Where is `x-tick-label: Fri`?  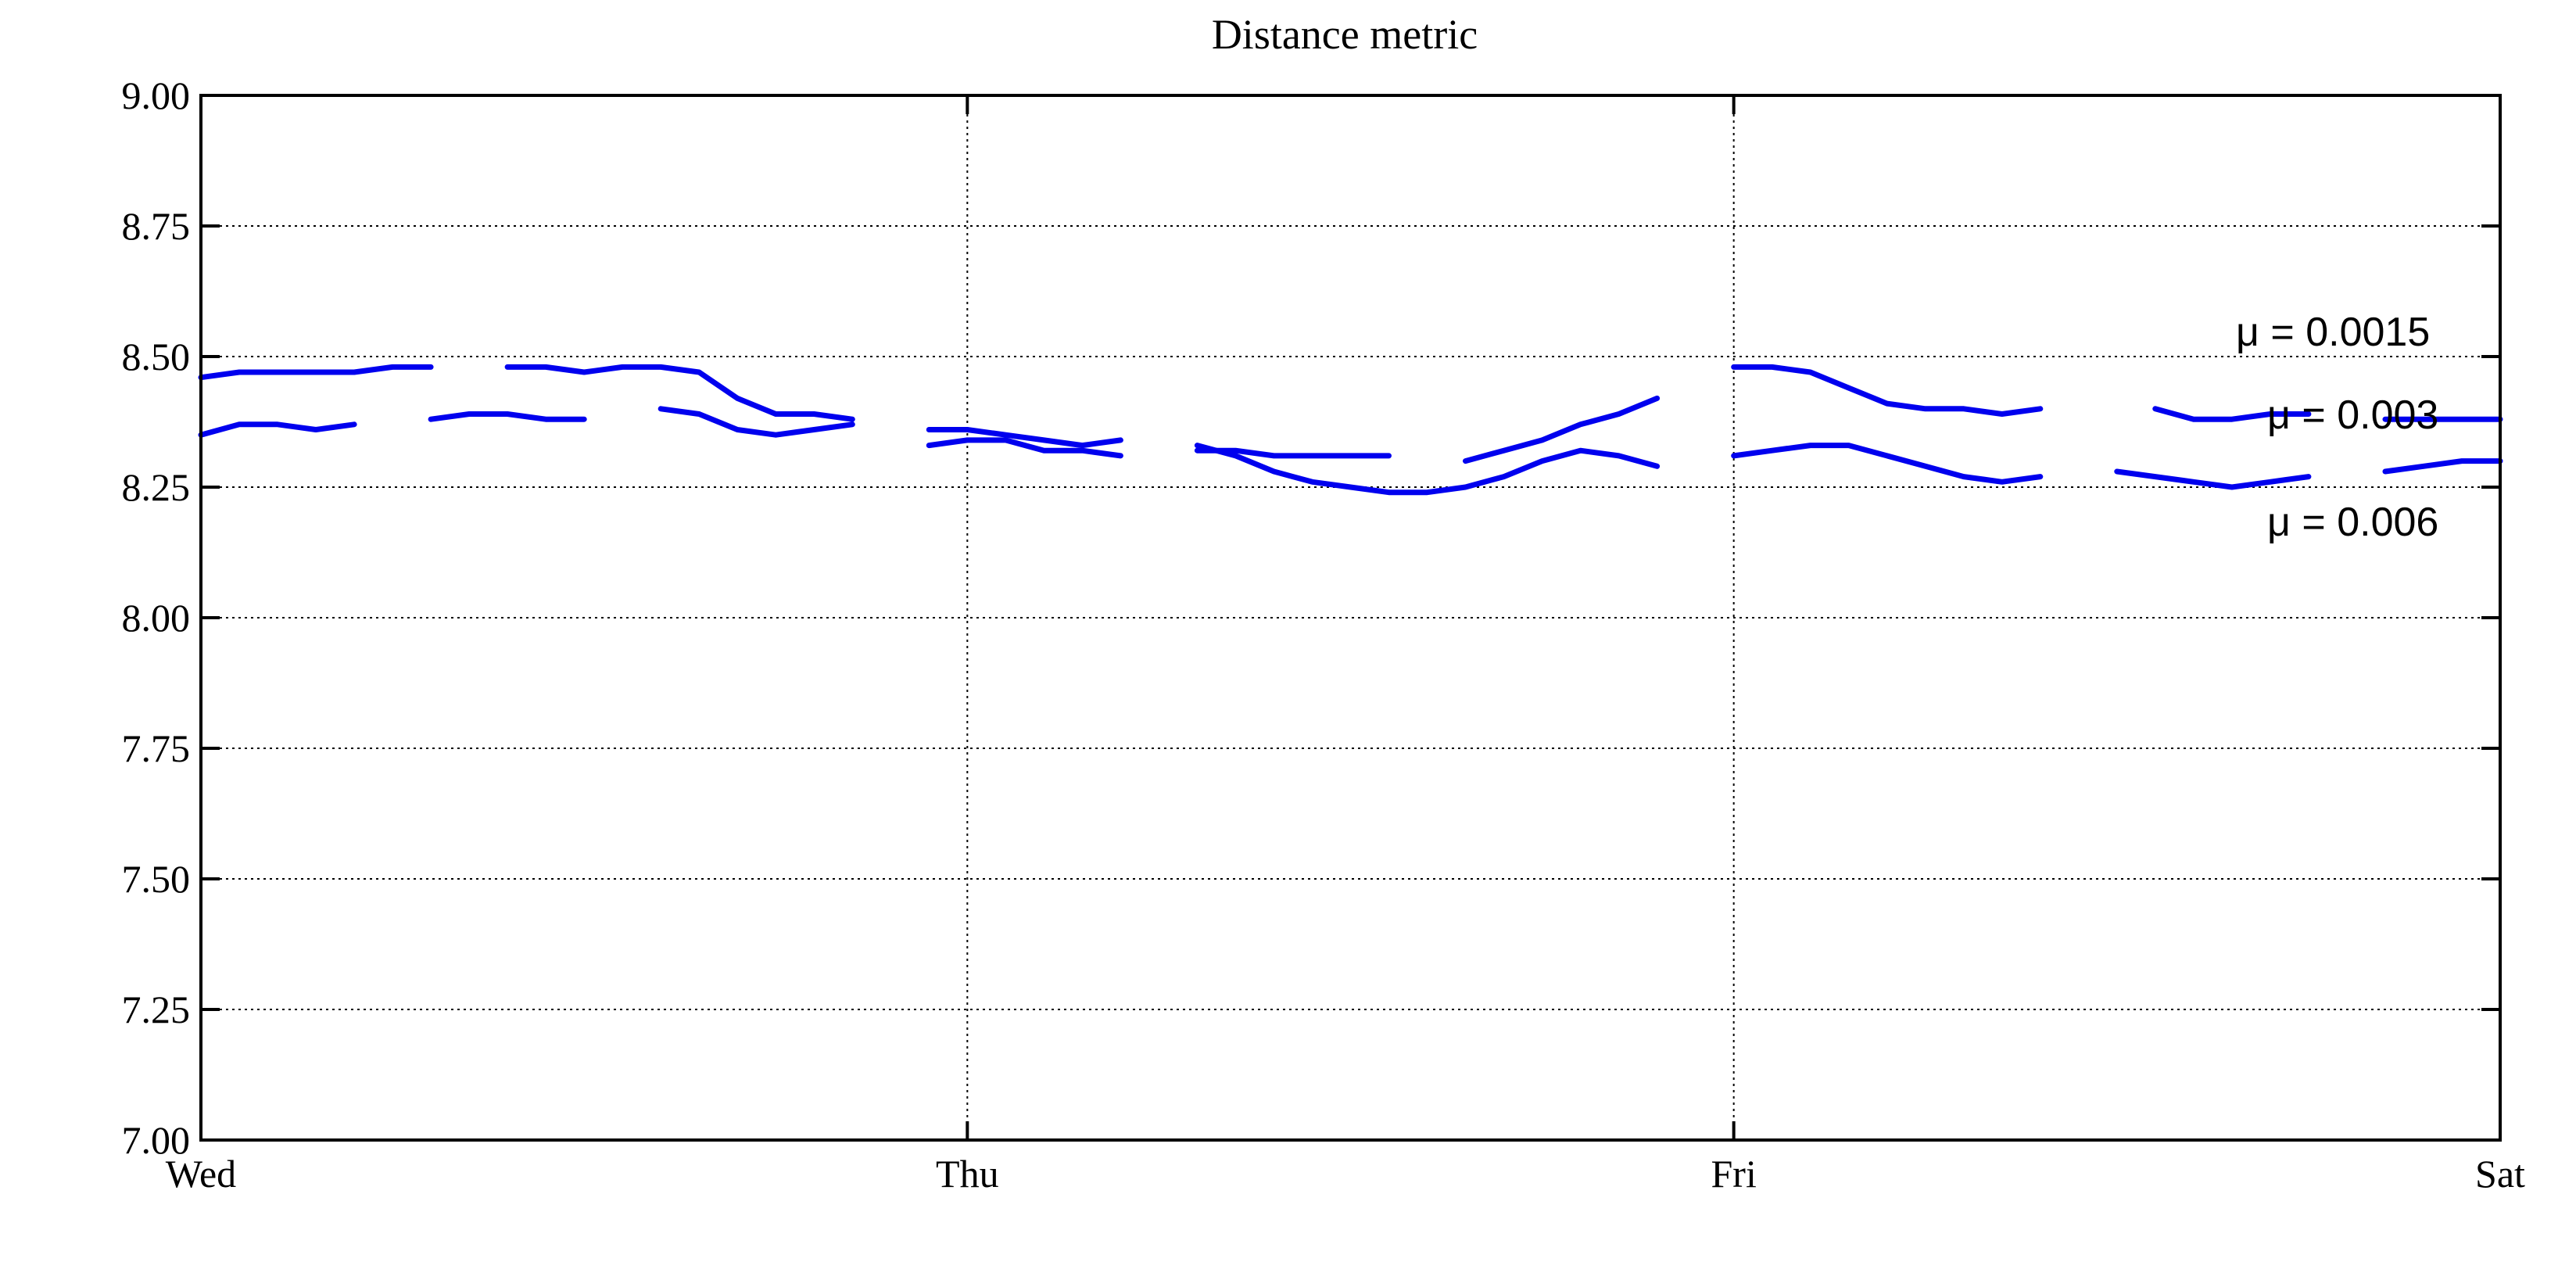 x-tick-label: Fri is located at coordinates (1733, 1174).